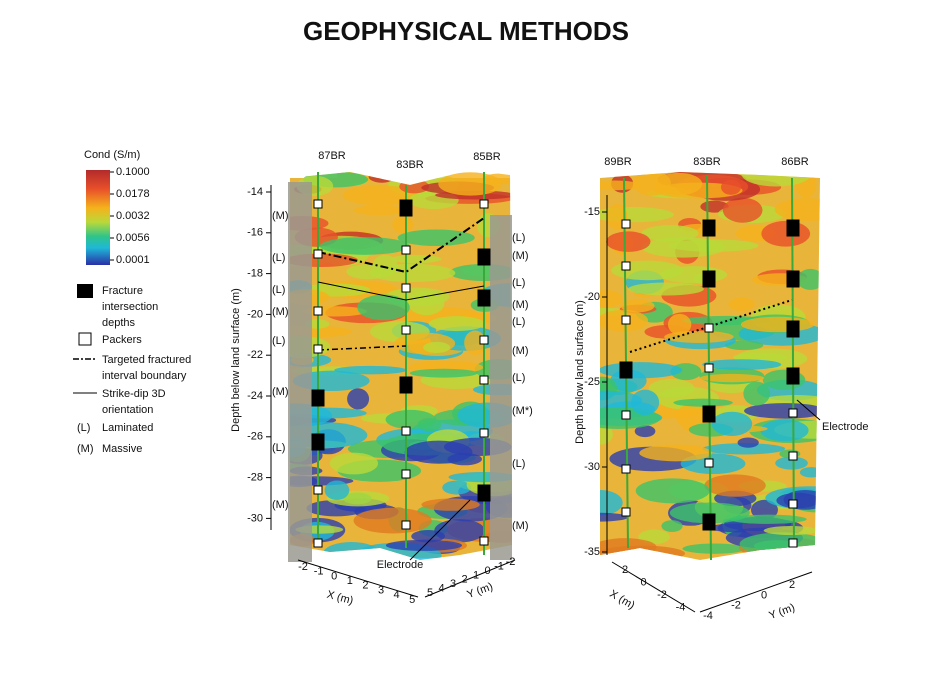 The height and width of the screenshot is (700, 933). I want to click on y-tick-label: -22, so click(255, 355).